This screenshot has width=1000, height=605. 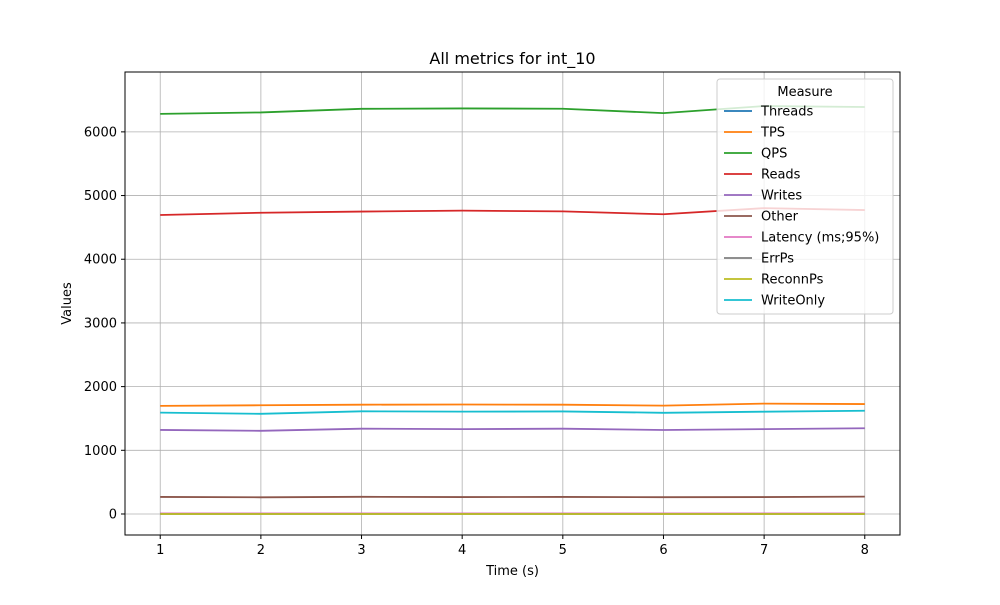 I want to click on legend-label: Reads, so click(x=781, y=175).